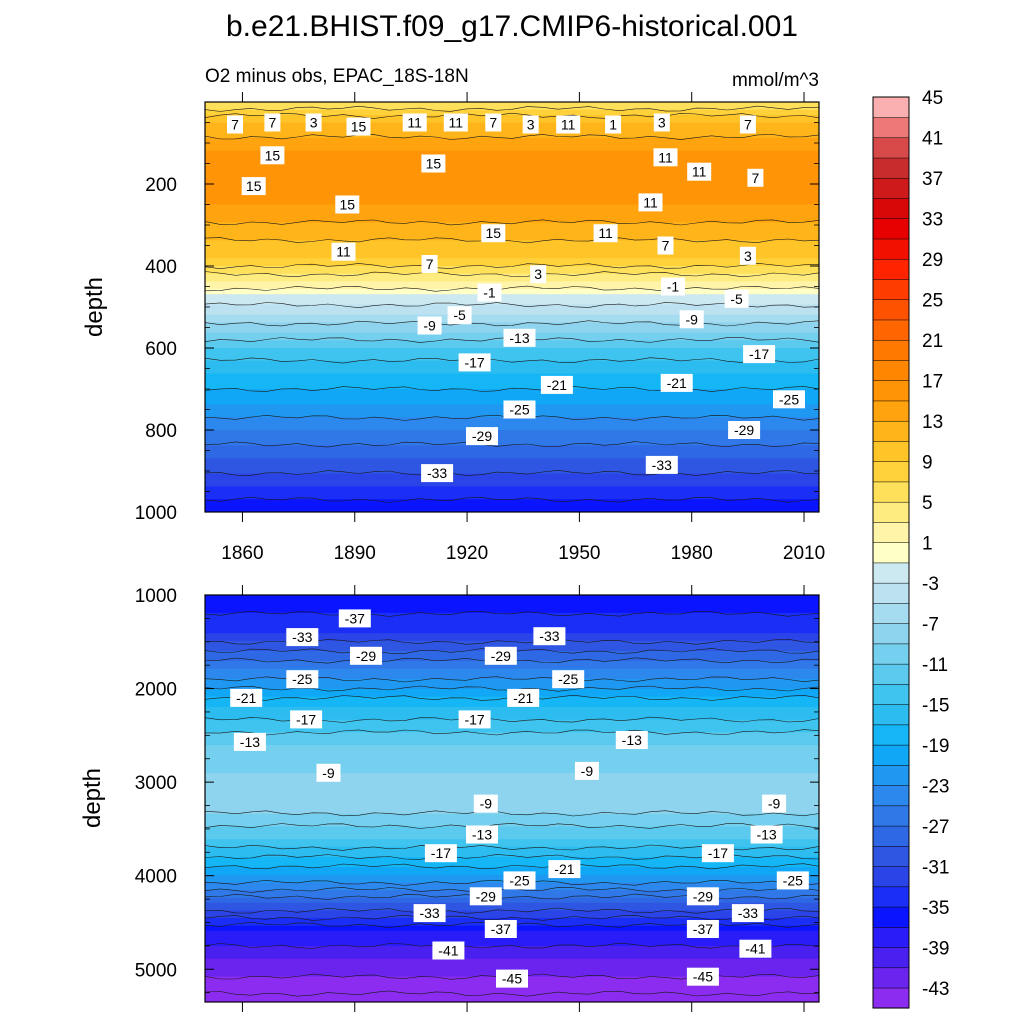 Image resolution: width=1024 pixels, height=1024 pixels. What do you see at coordinates (519, 880) in the screenshot?
I see `contour-label: -25` at bounding box center [519, 880].